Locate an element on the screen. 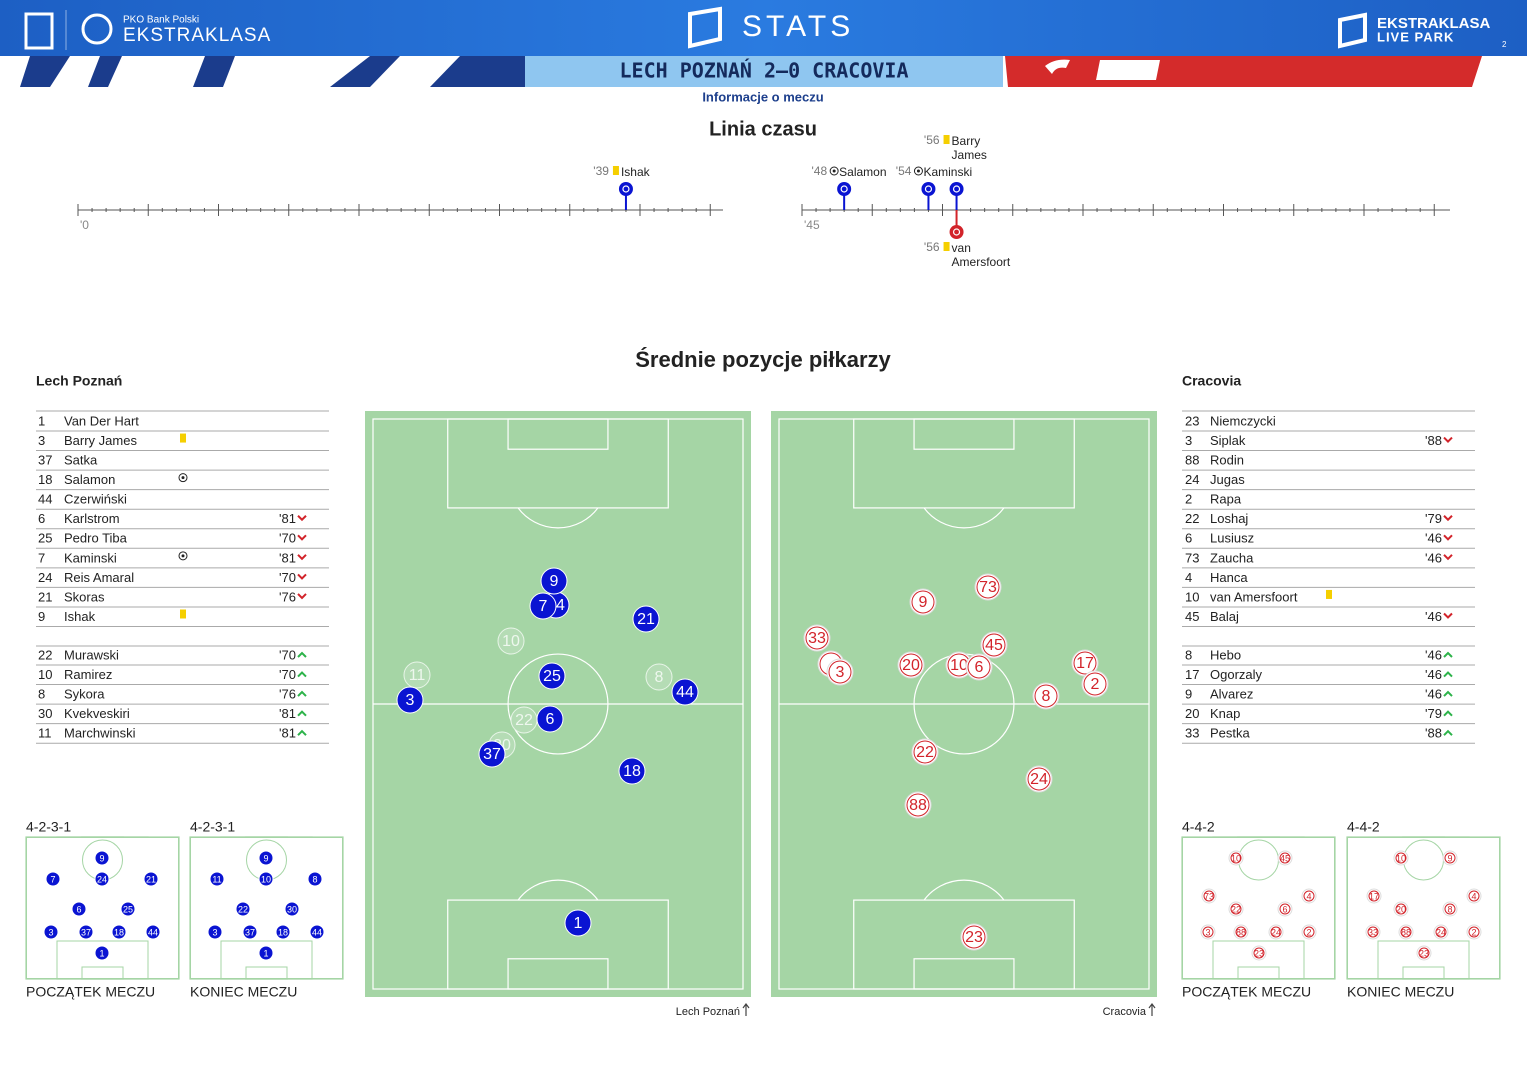 The image size is (1527, 1079). player-token-number: 21 is located at coordinates (646, 619).